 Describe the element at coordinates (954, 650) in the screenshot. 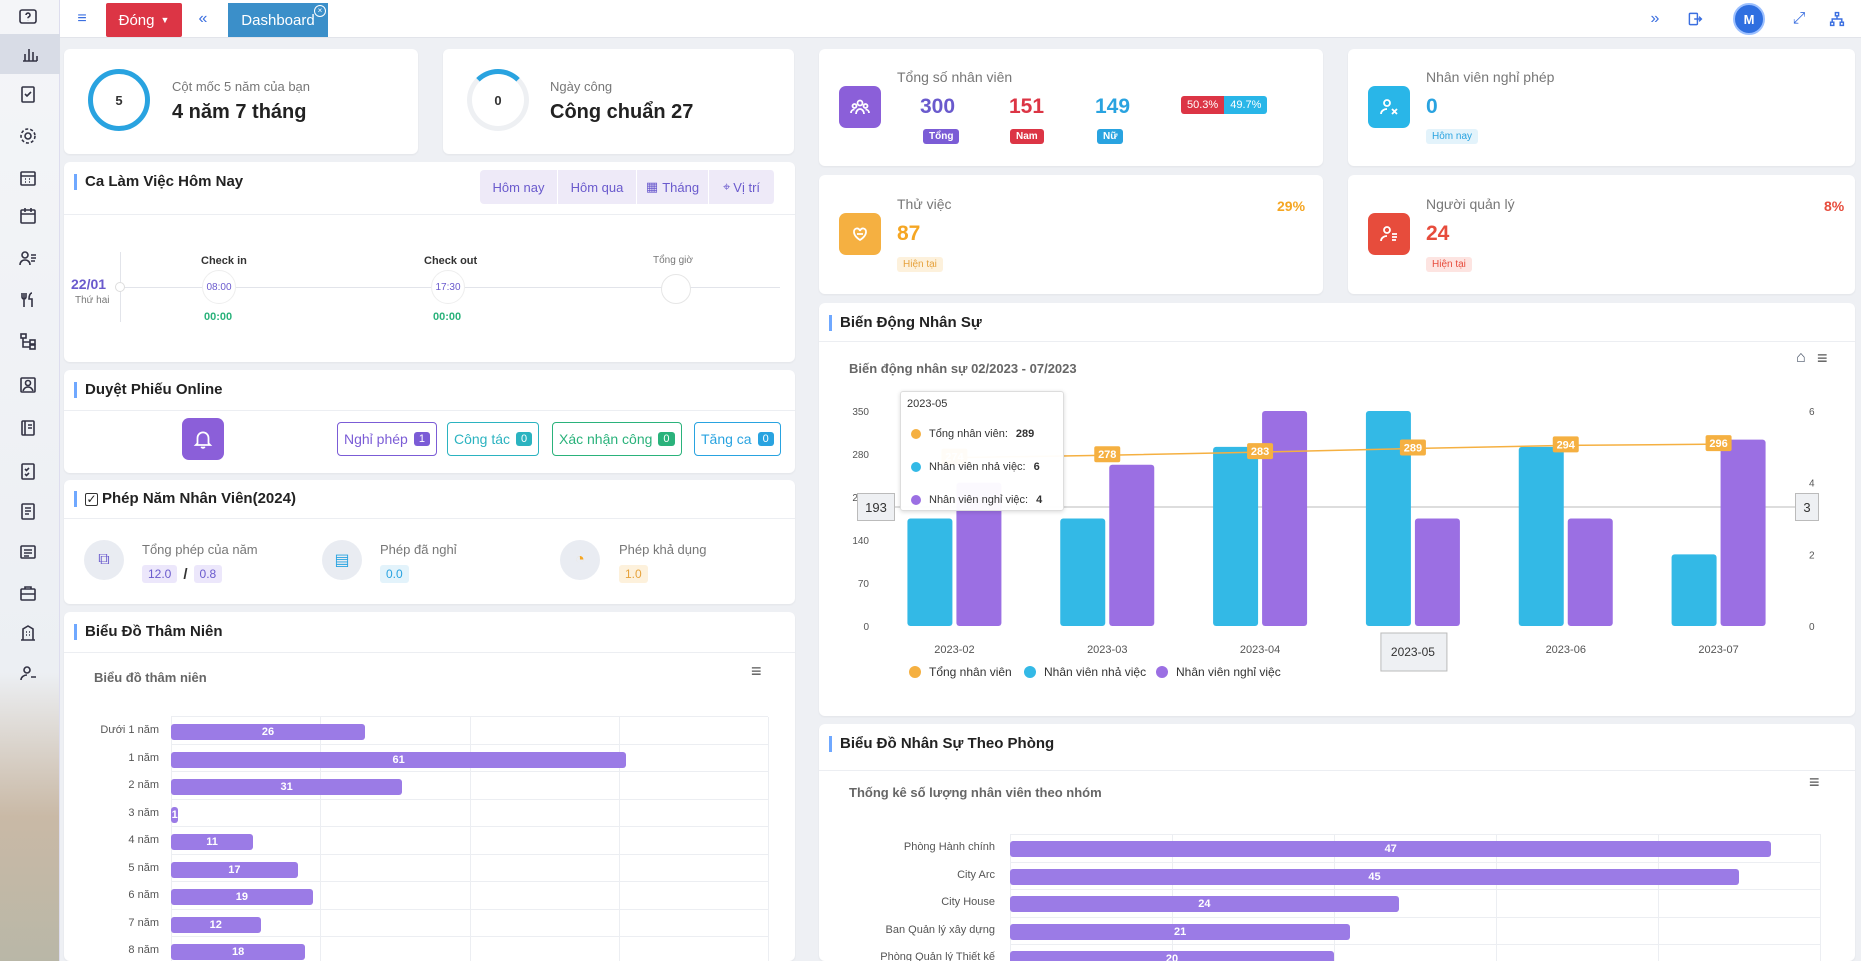

I see `x-tick-label: 2023-02` at that location.